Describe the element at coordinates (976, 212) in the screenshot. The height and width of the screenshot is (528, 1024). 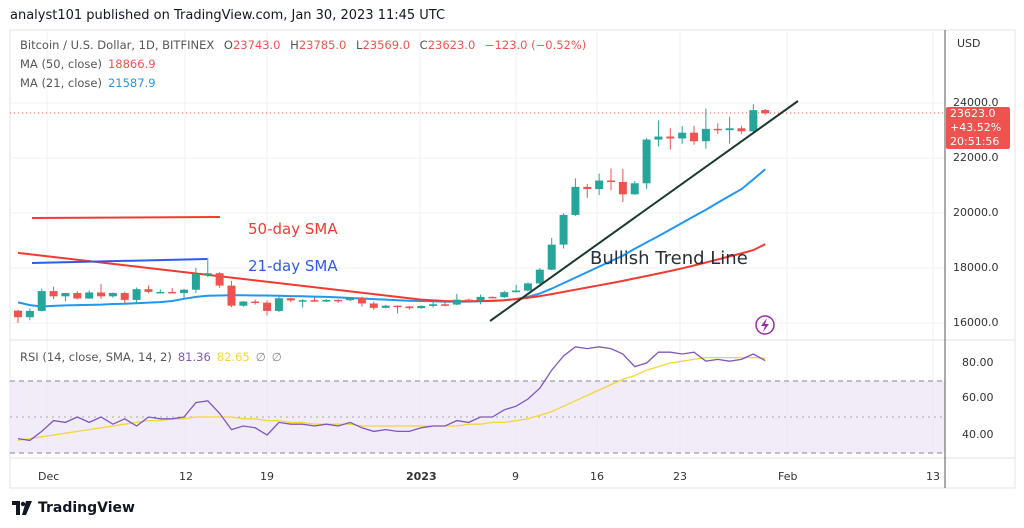
I see `price-tick: 20000.0` at that location.